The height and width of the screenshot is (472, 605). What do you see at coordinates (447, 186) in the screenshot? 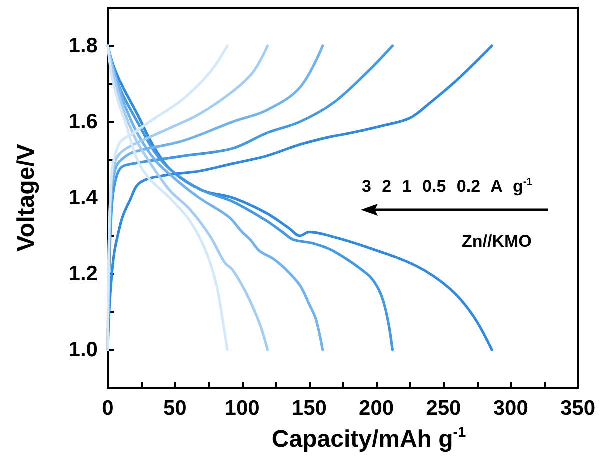
I see `annotation: 3 2 1 0.5 0.2 A g$^{-1}$` at bounding box center [447, 186].